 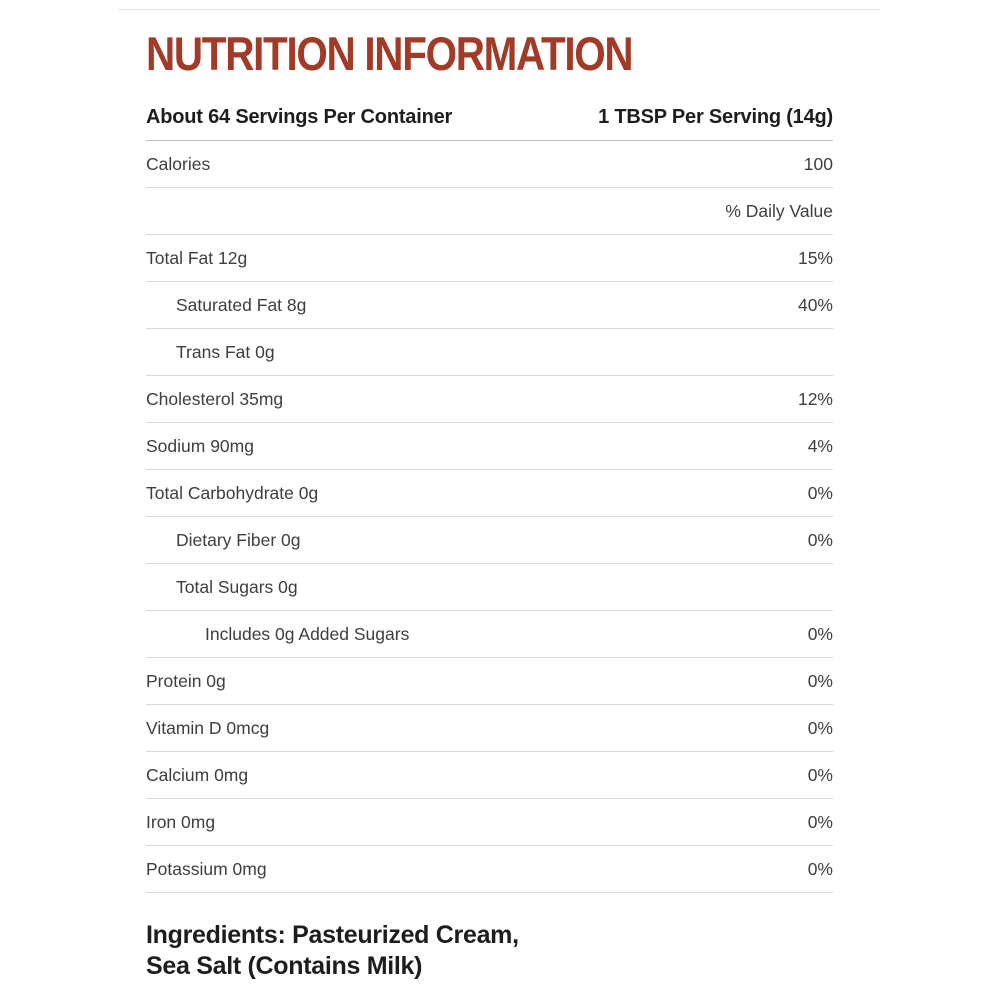 What do you see at coordinates (499, 9) in the screenshot?
I see `top-divider` at bounding box center [499, 9].